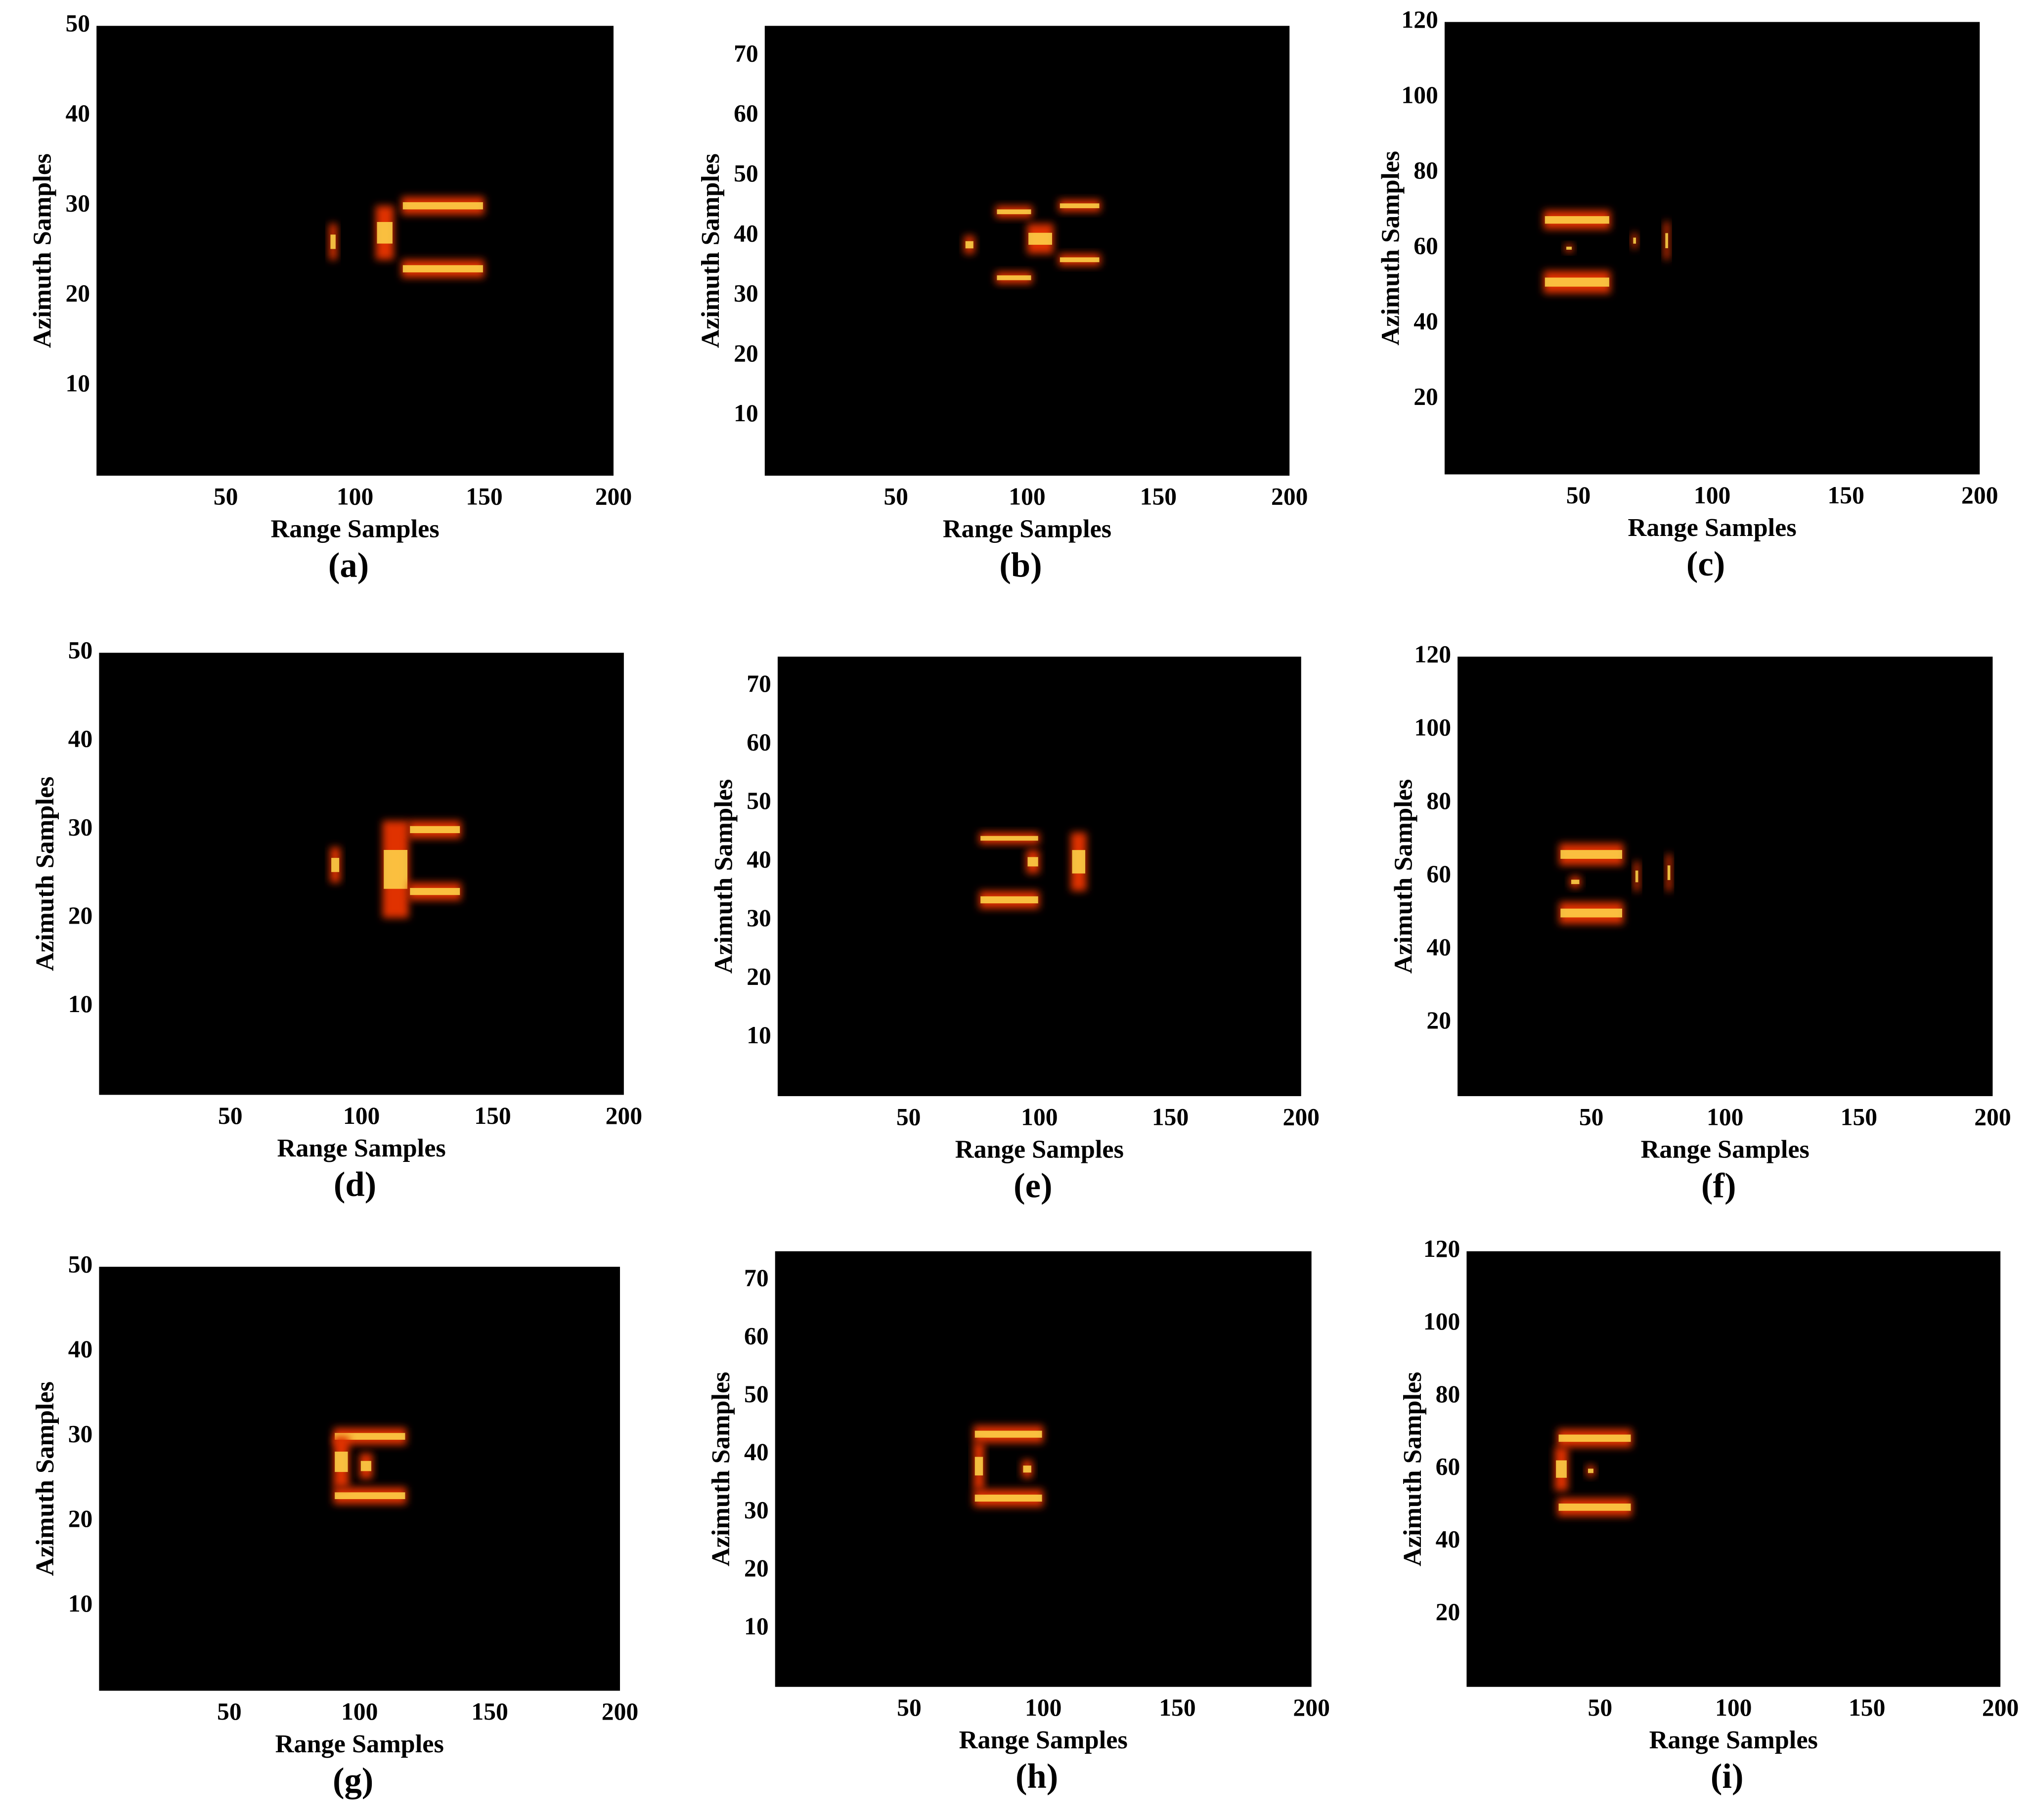 The width and height of the screenshot is (2031, 1820). What do you see at coordinates (355, 1184) in the screenshot?
I see `panel-caption: (d)` at bounding box center [355, 1184].